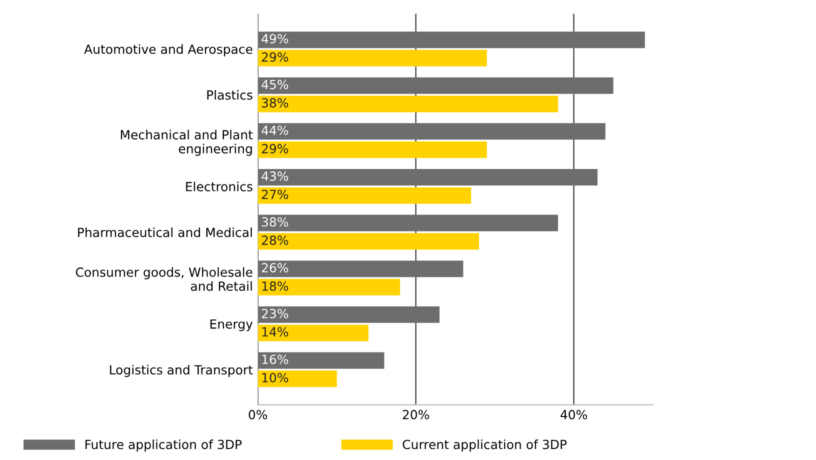 The image size is (816, 460). I want to click on data-label: 26%, so click(275, 267).